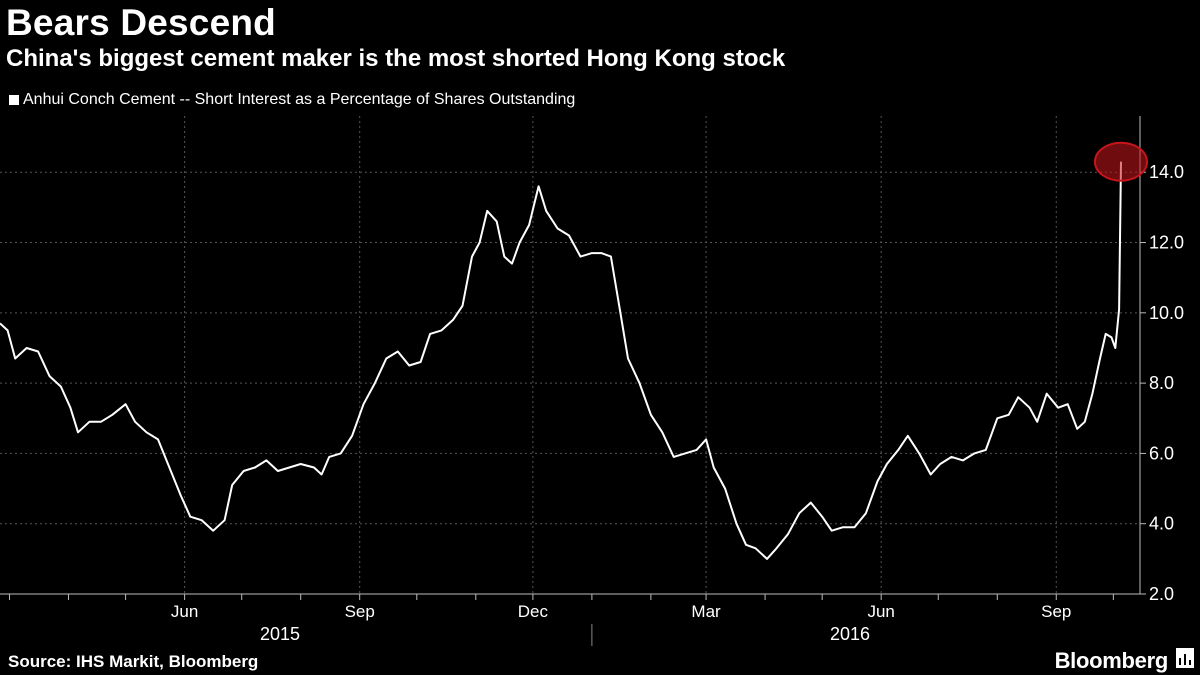 Image resolution: width=1200 pixels, height=675 pixels. I want to click on x-tick-label: Dec, so click(533, 611).